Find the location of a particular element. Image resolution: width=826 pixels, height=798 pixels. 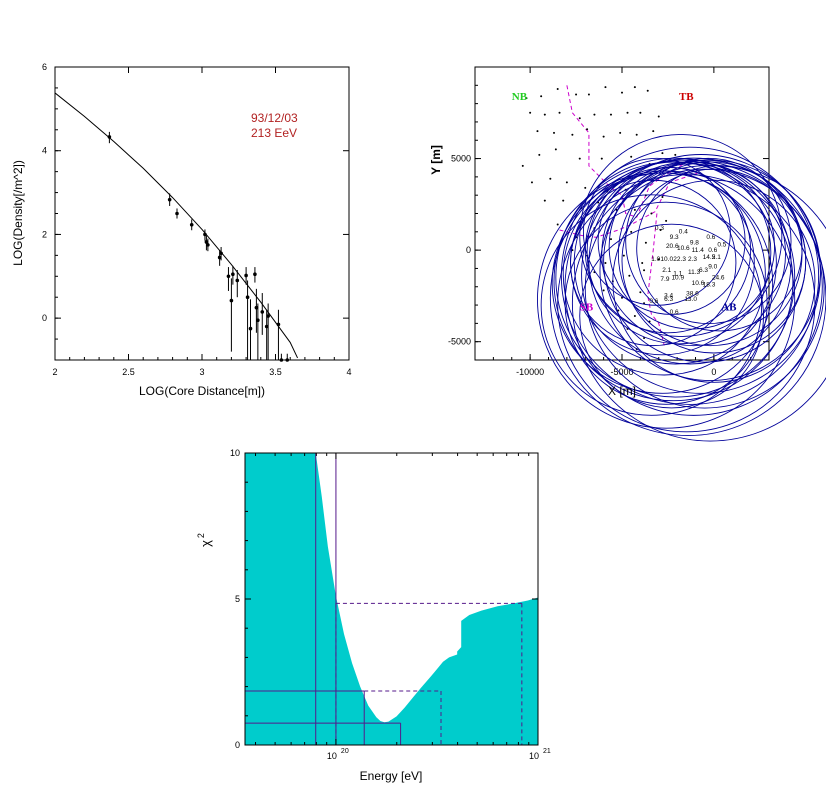

ldf-x-tick-label: 4 is located at coordinates (348, 372).